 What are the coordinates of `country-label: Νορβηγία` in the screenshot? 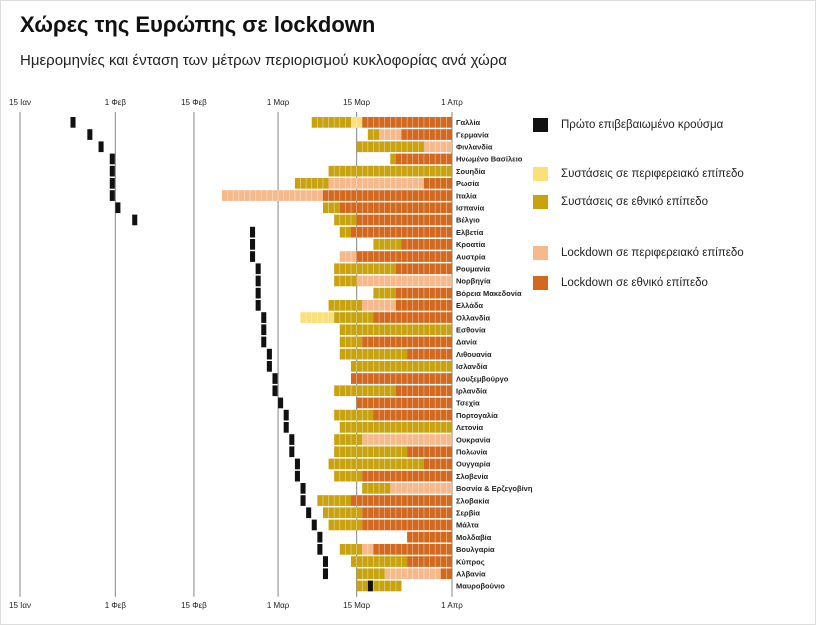 It's located at (473, 281).